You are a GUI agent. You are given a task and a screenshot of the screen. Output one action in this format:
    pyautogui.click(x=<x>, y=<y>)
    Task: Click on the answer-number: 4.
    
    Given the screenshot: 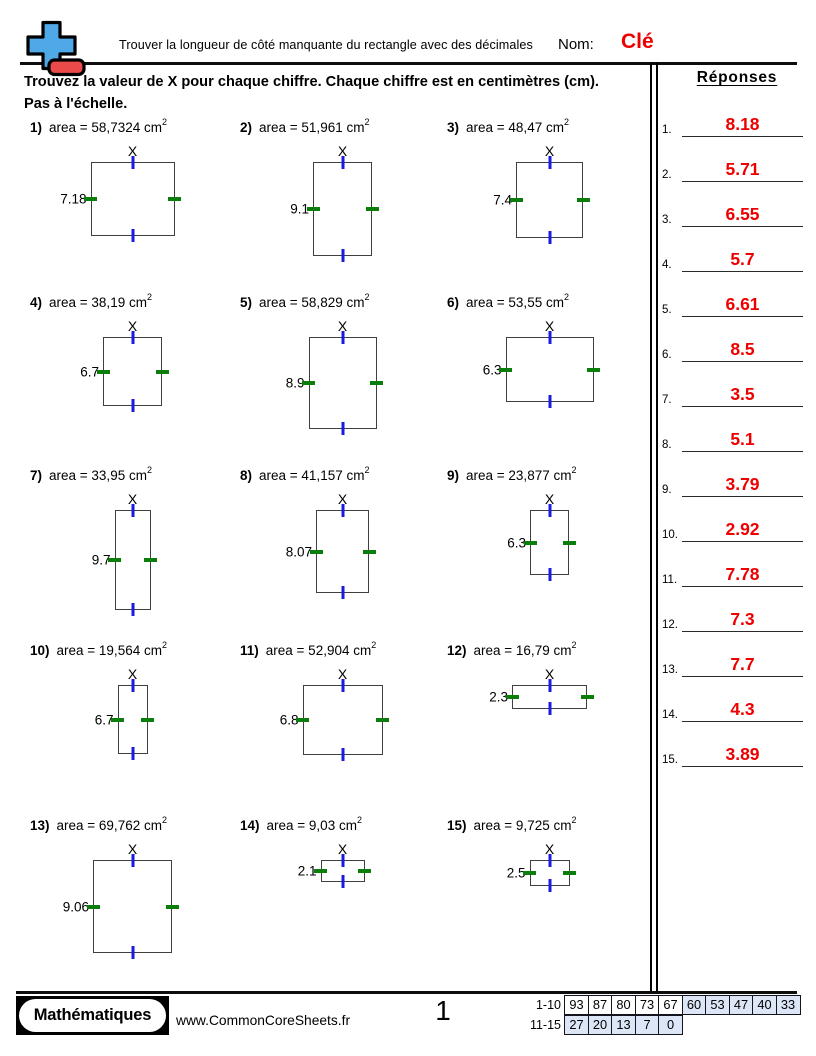 What is the action you would take?
    pyautogui.click(x=667, y=265)
    